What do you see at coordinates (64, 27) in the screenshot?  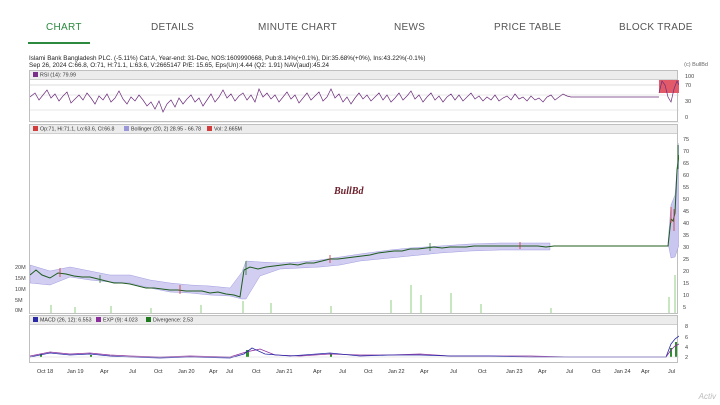 I see `tab-chart: CHART` at bounding box center [64, 27].